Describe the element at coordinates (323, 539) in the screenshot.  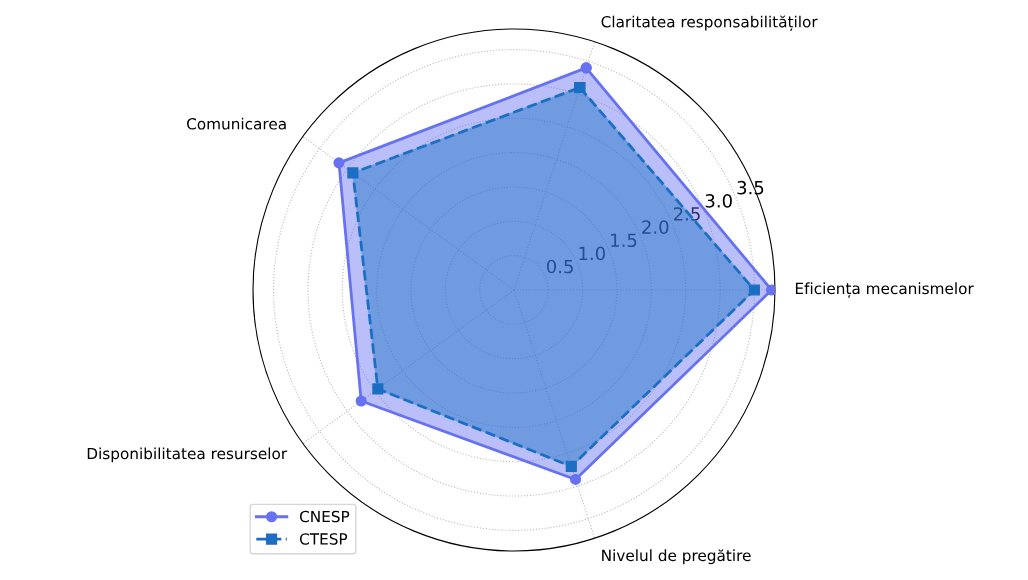
I see `legend-label: CTESP` at that location.